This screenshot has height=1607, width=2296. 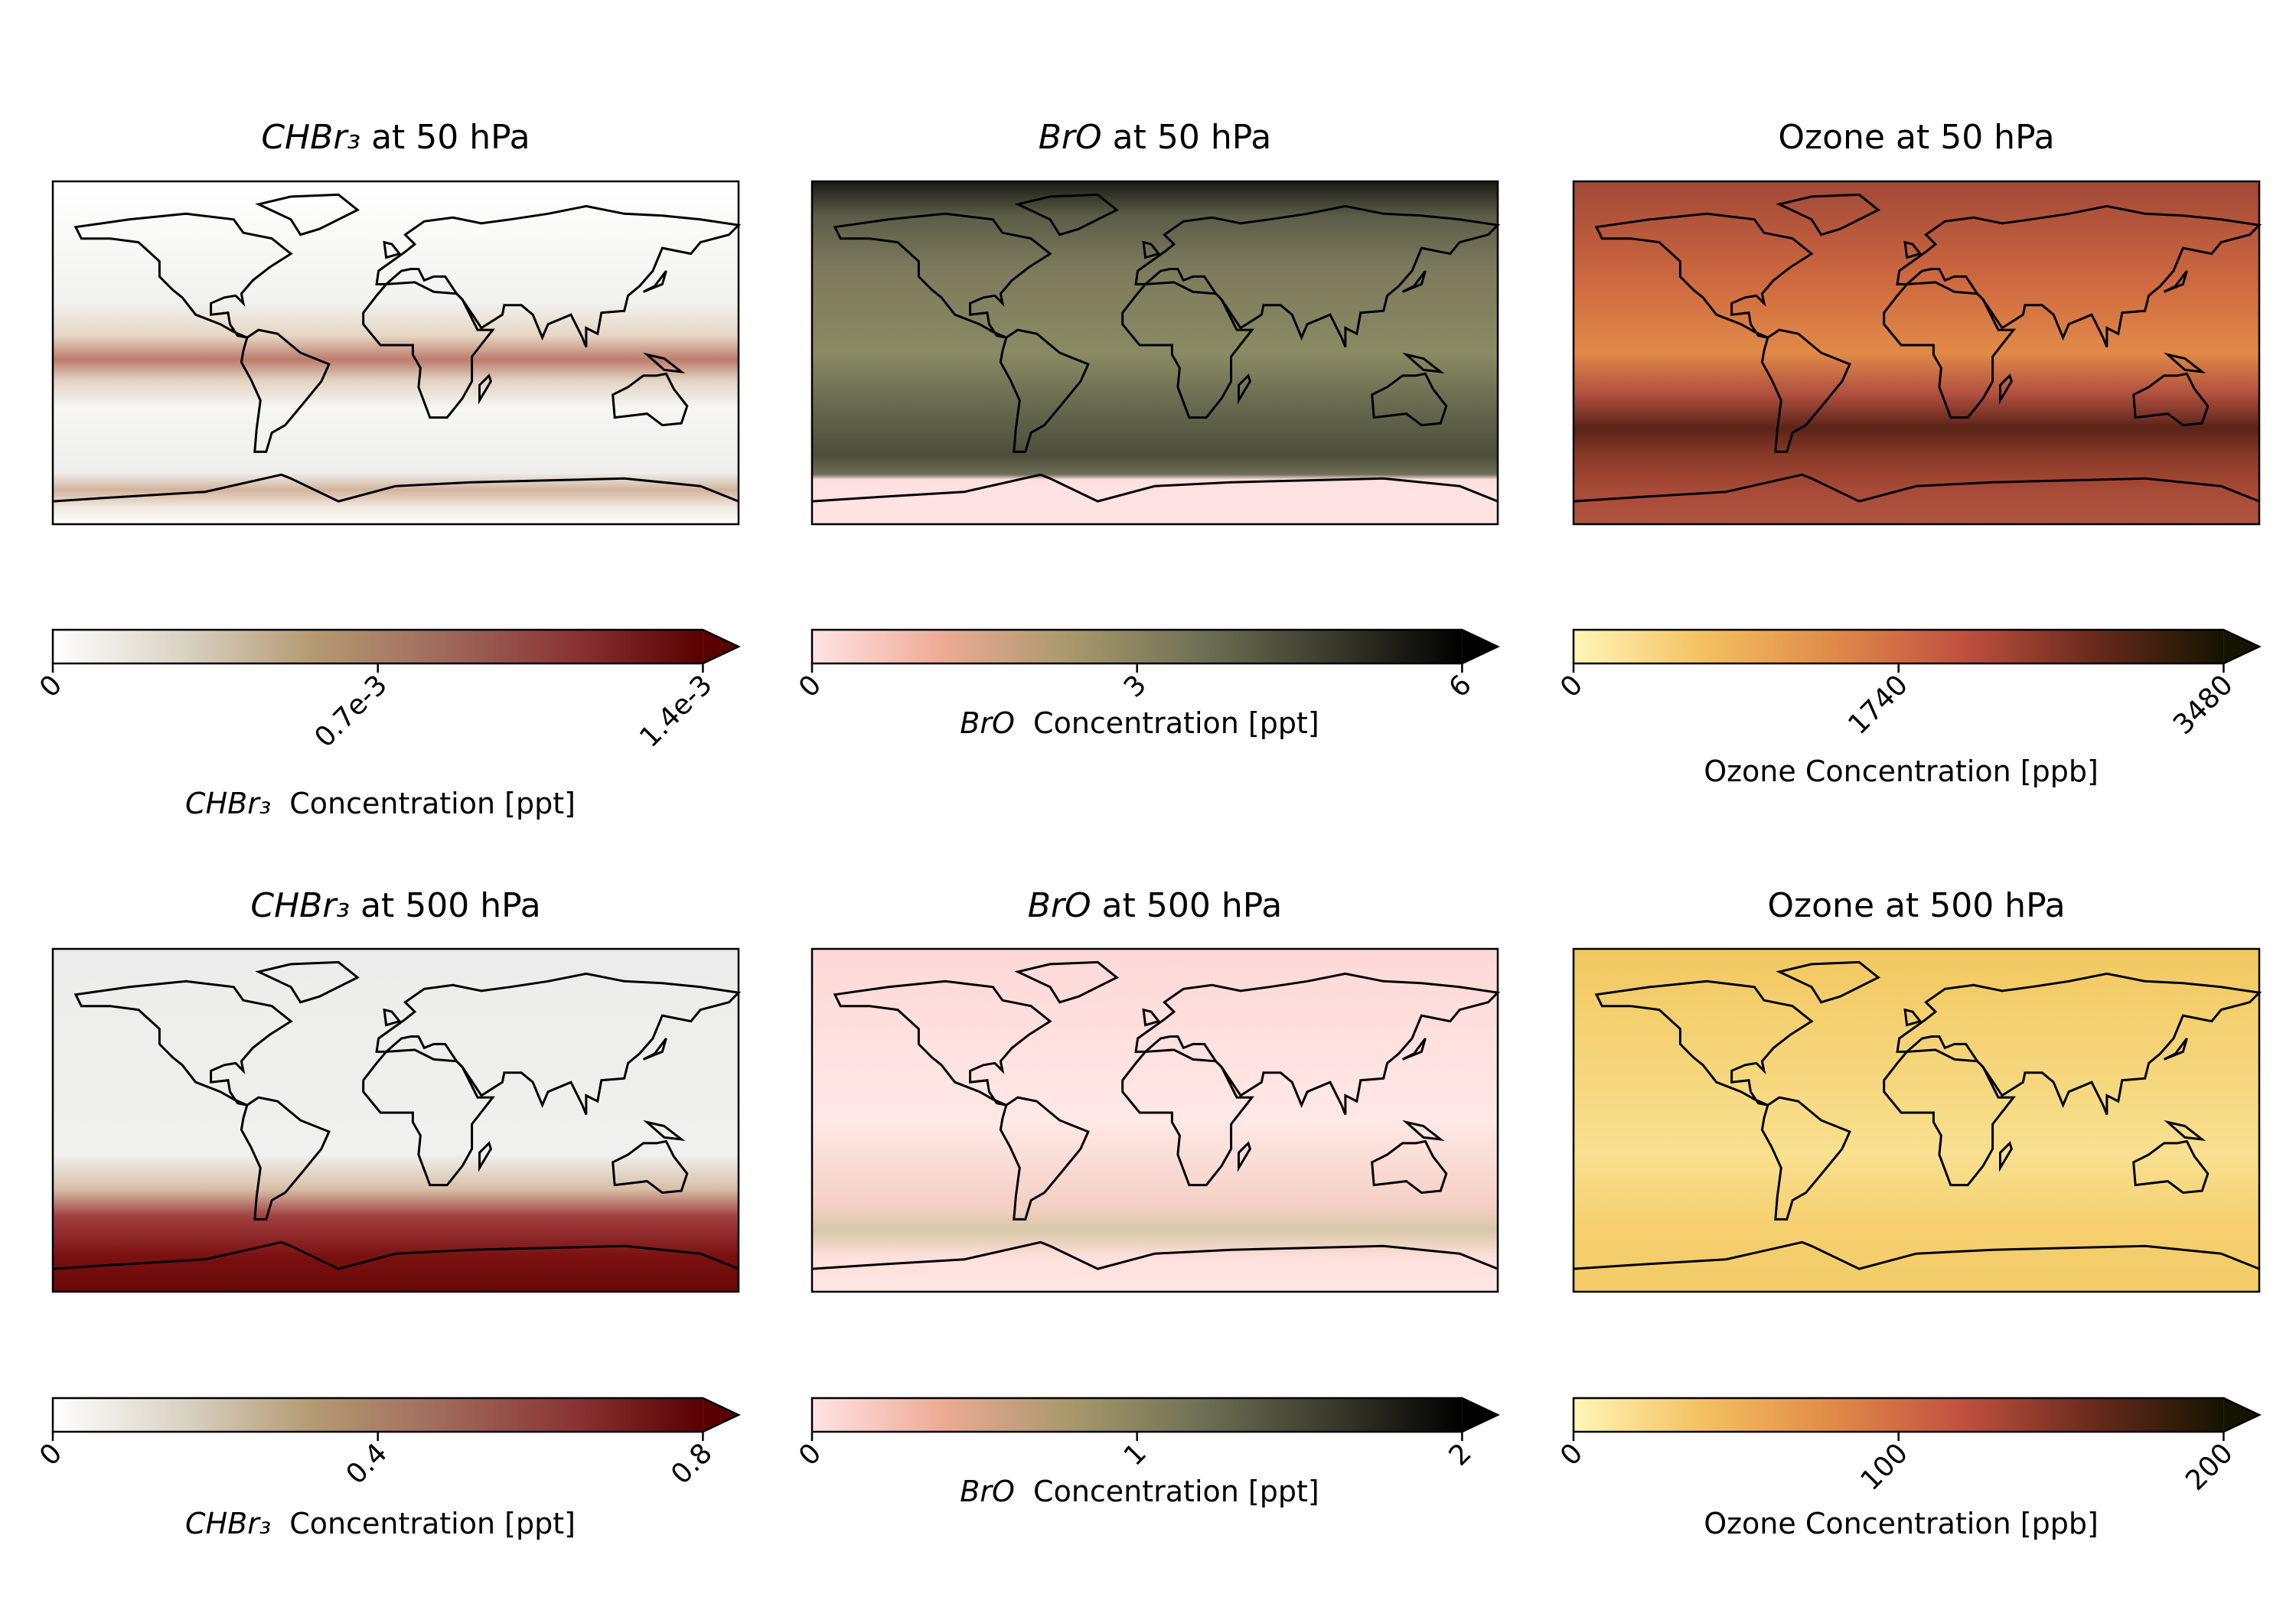 I want to click on colorbar-tick-label: 0.4, so click(x=367, y=1463).